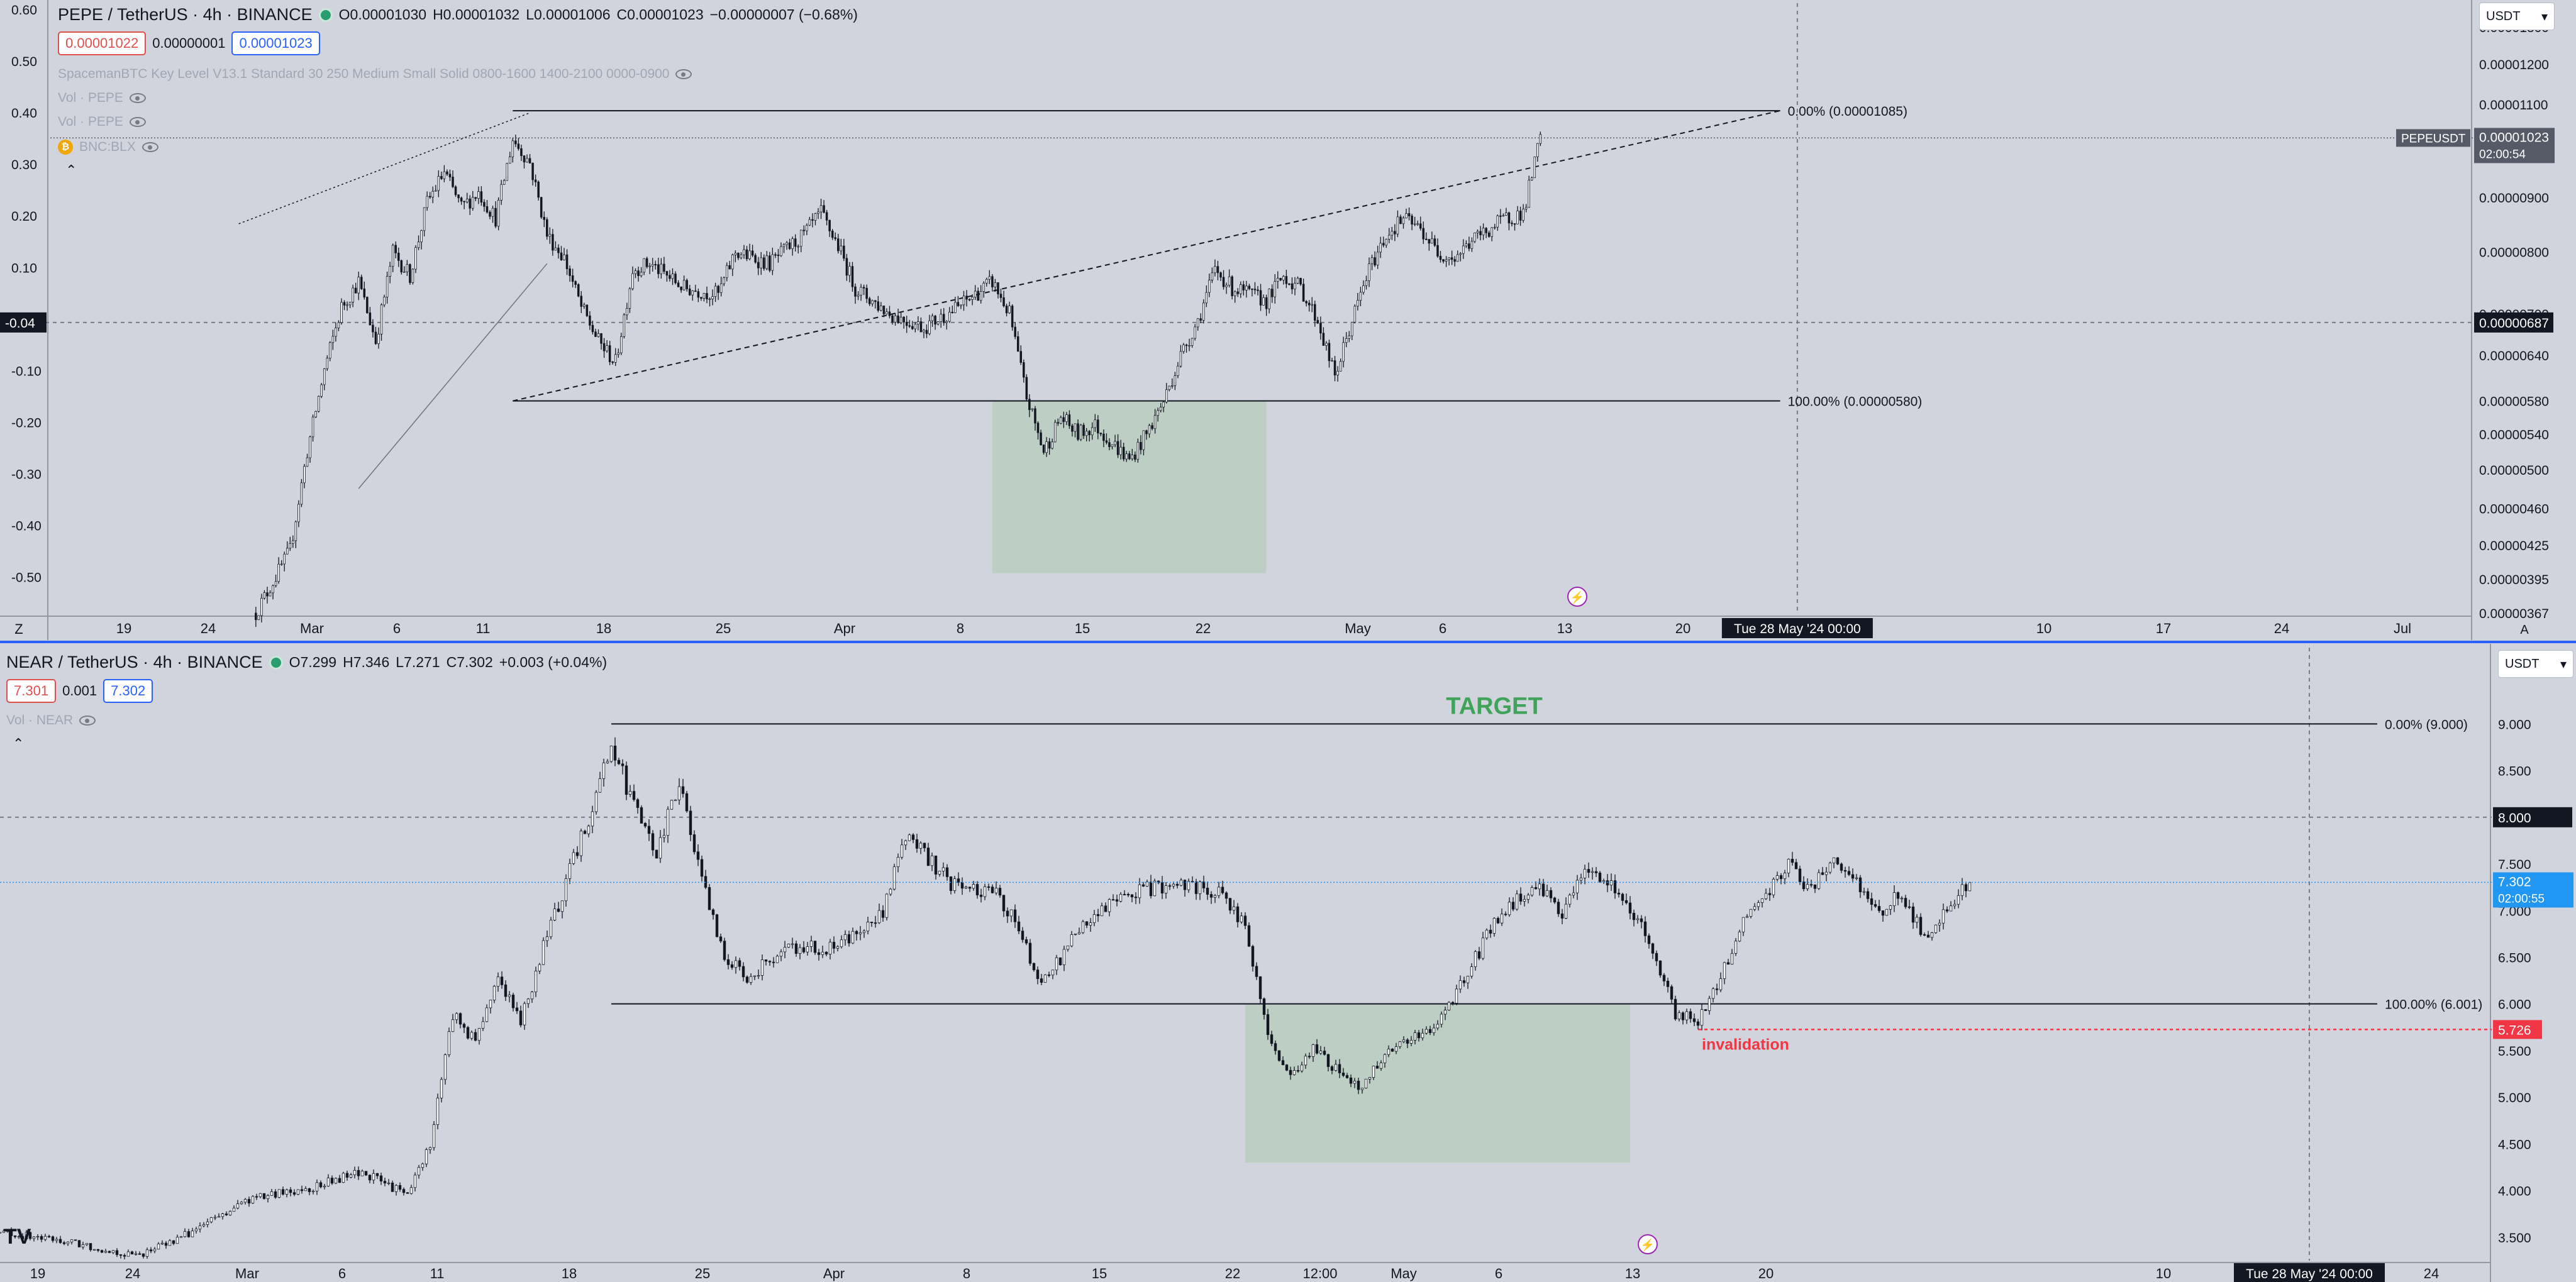 The image size is (2576, 1282). Describe the element at coordinates (453, 376) in the screenshot. I see `support-line` at that location.